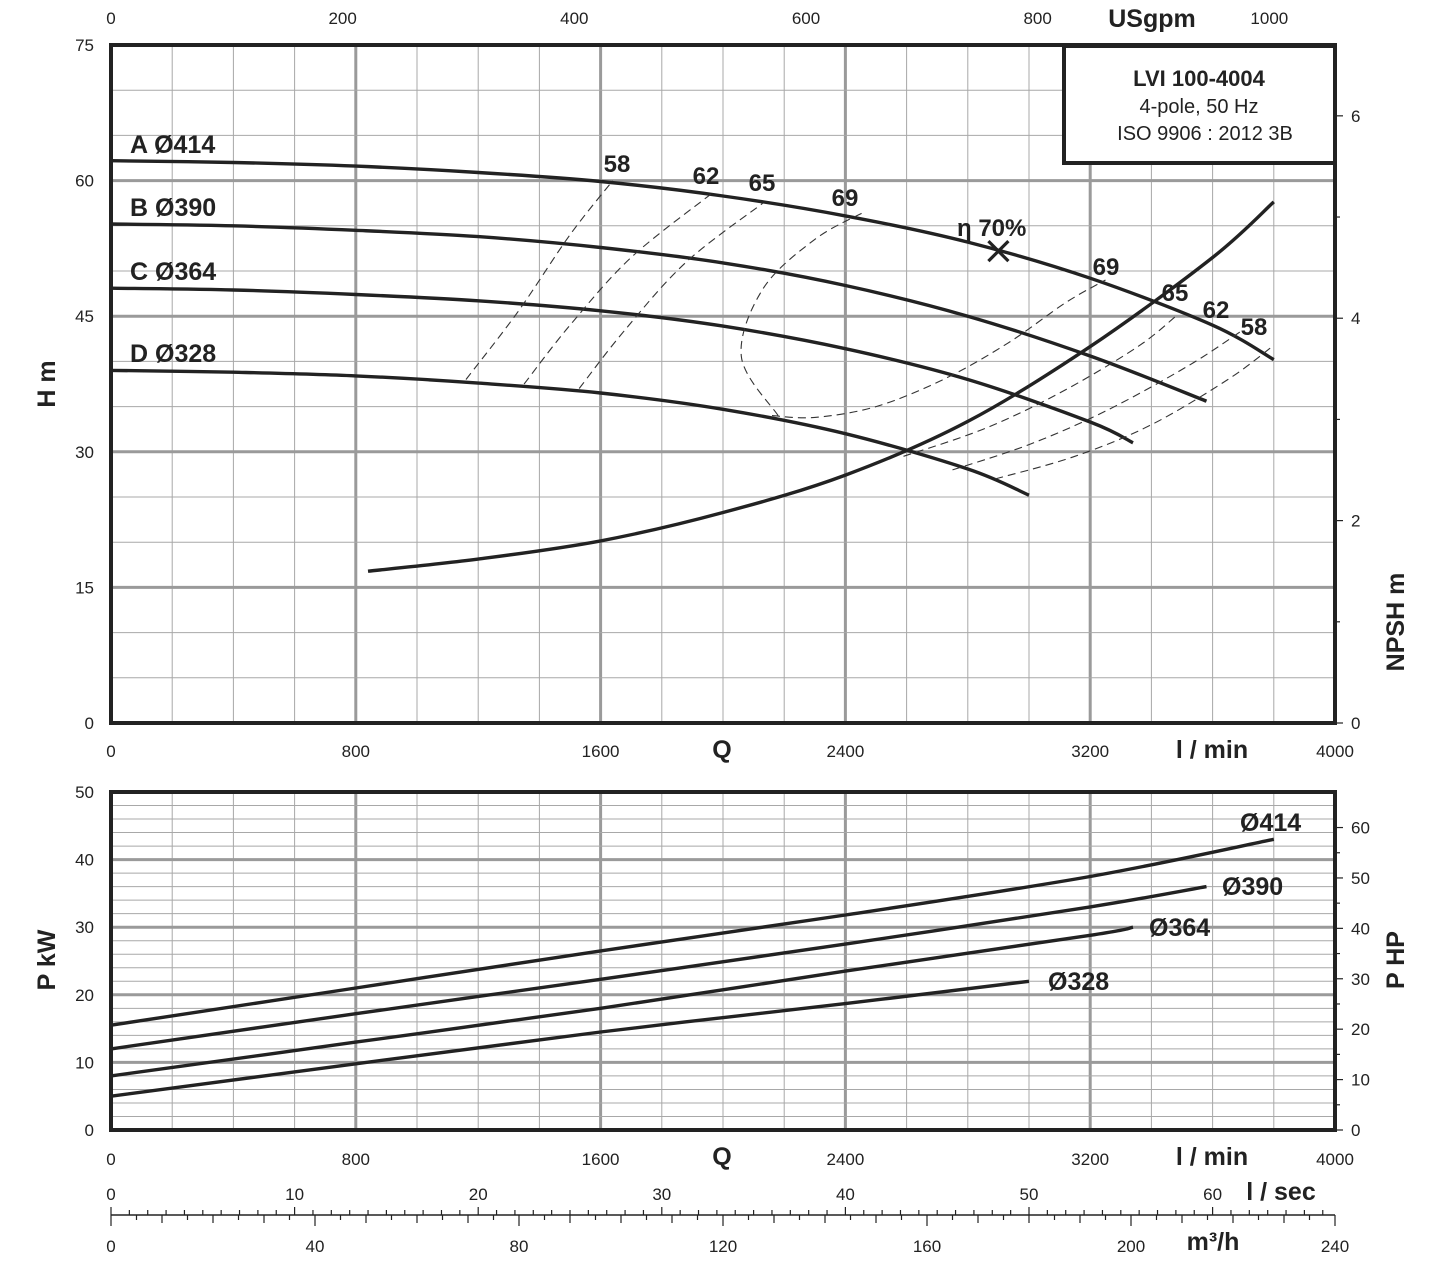 The width and height of the screenshot is (1431, 1269). Describe the element at coordinates (1216, 310) in the screenshot. I see `efficiency-label-right: 62` at that location.